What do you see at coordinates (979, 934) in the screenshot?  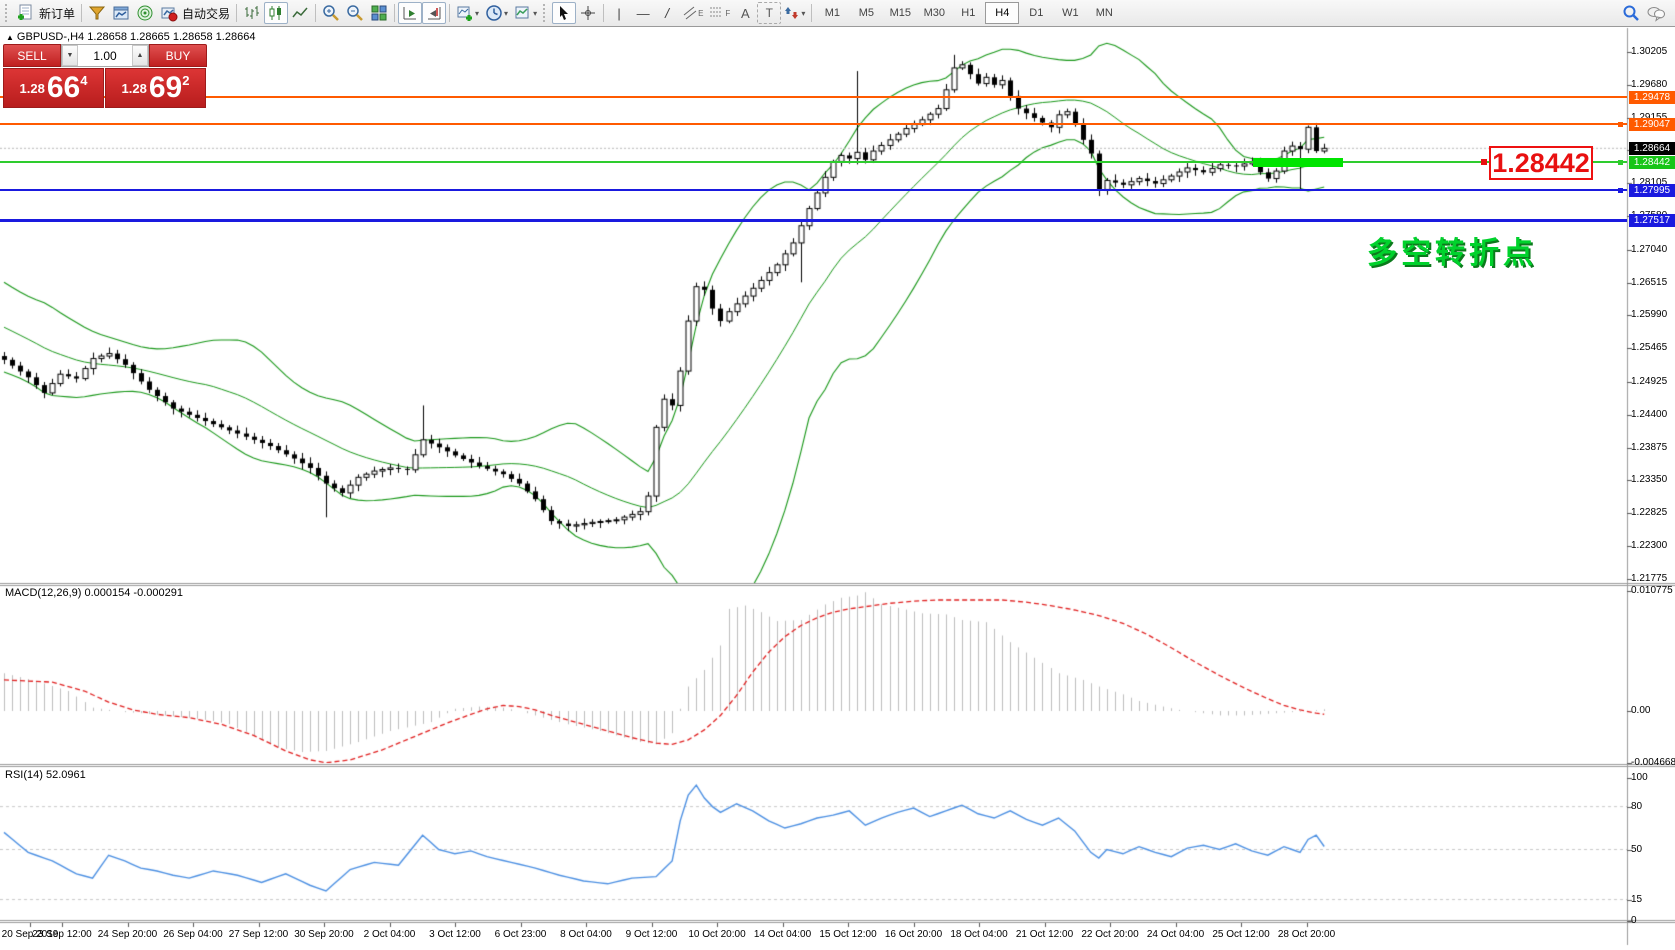 I see `time-axis-label: 18 Oct 04:00` at bounding box center [979, 934].